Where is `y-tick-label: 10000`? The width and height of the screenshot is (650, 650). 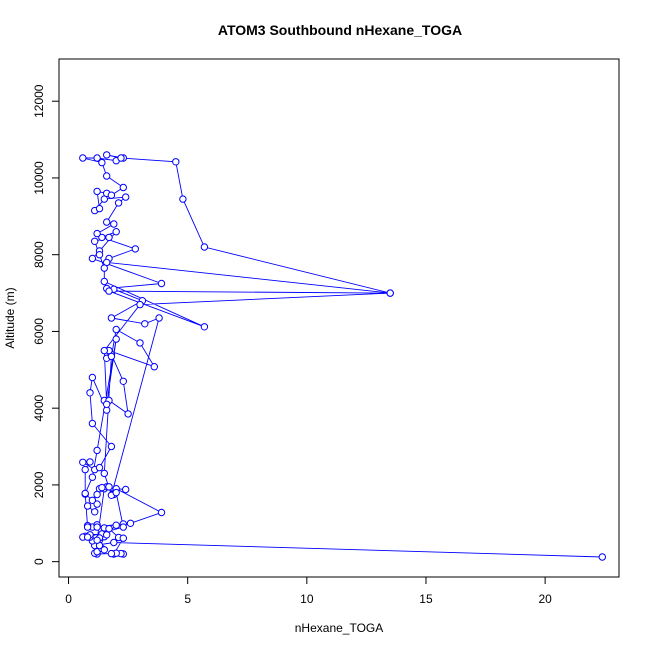
y-tick-label: 10000 is located at coordinates (39, 178).